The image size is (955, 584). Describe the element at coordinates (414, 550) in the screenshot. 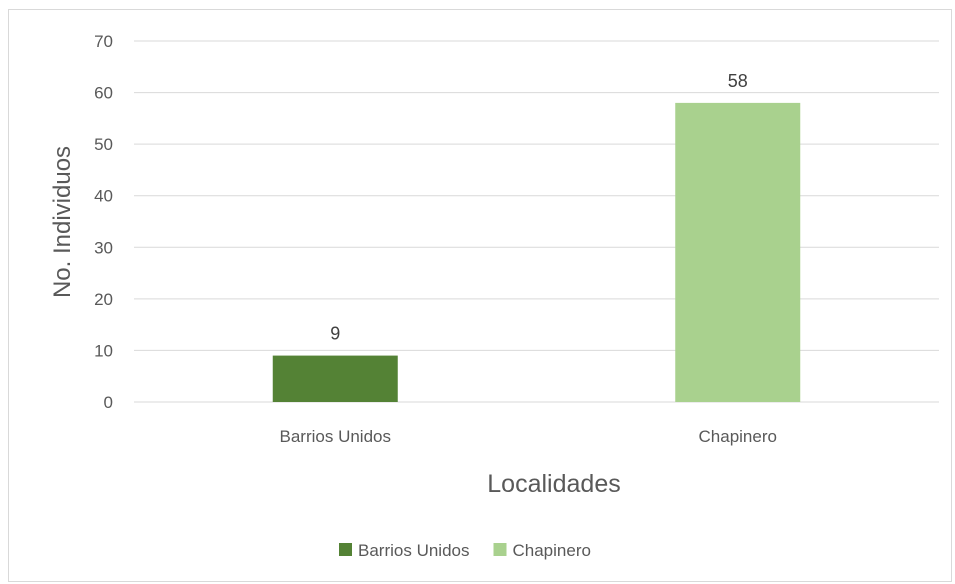

I see `legend-label: Barrios Unidos` at that location.